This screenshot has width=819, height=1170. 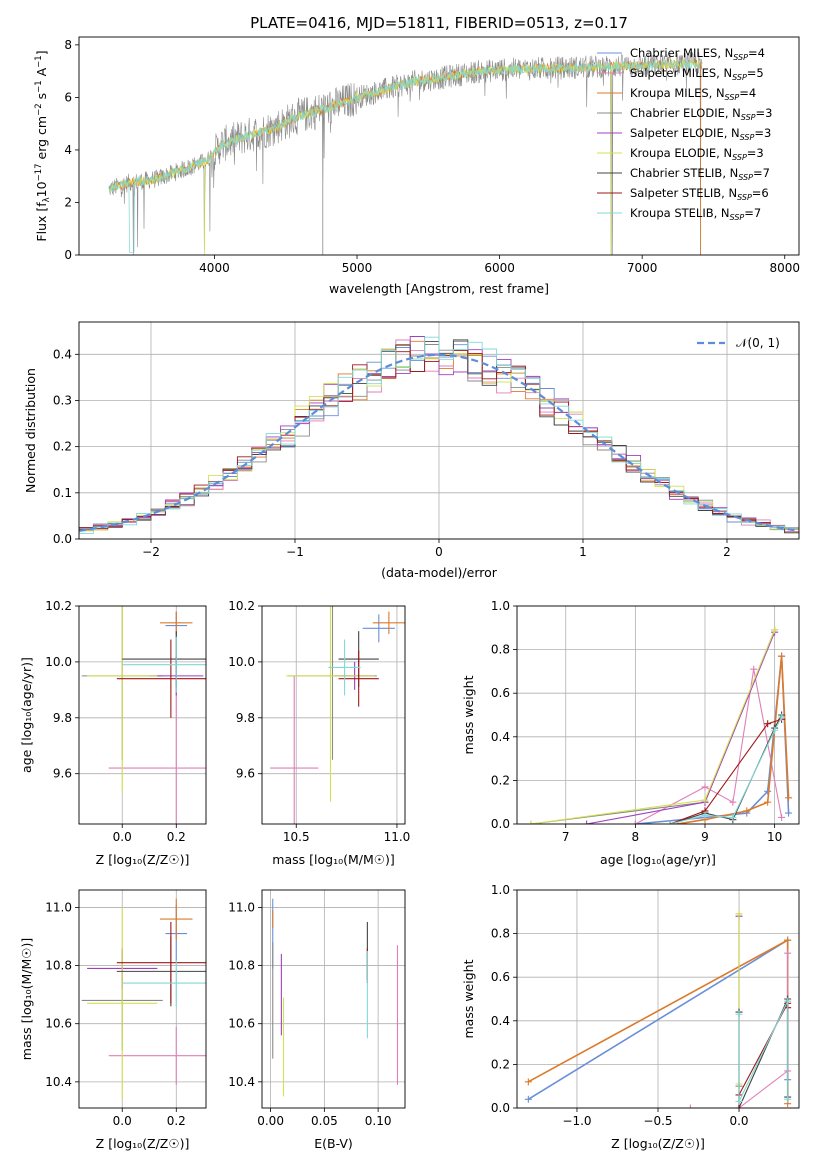 I want to click on legend-label: Salpeter MILES, N, so click(x=681, y=73).